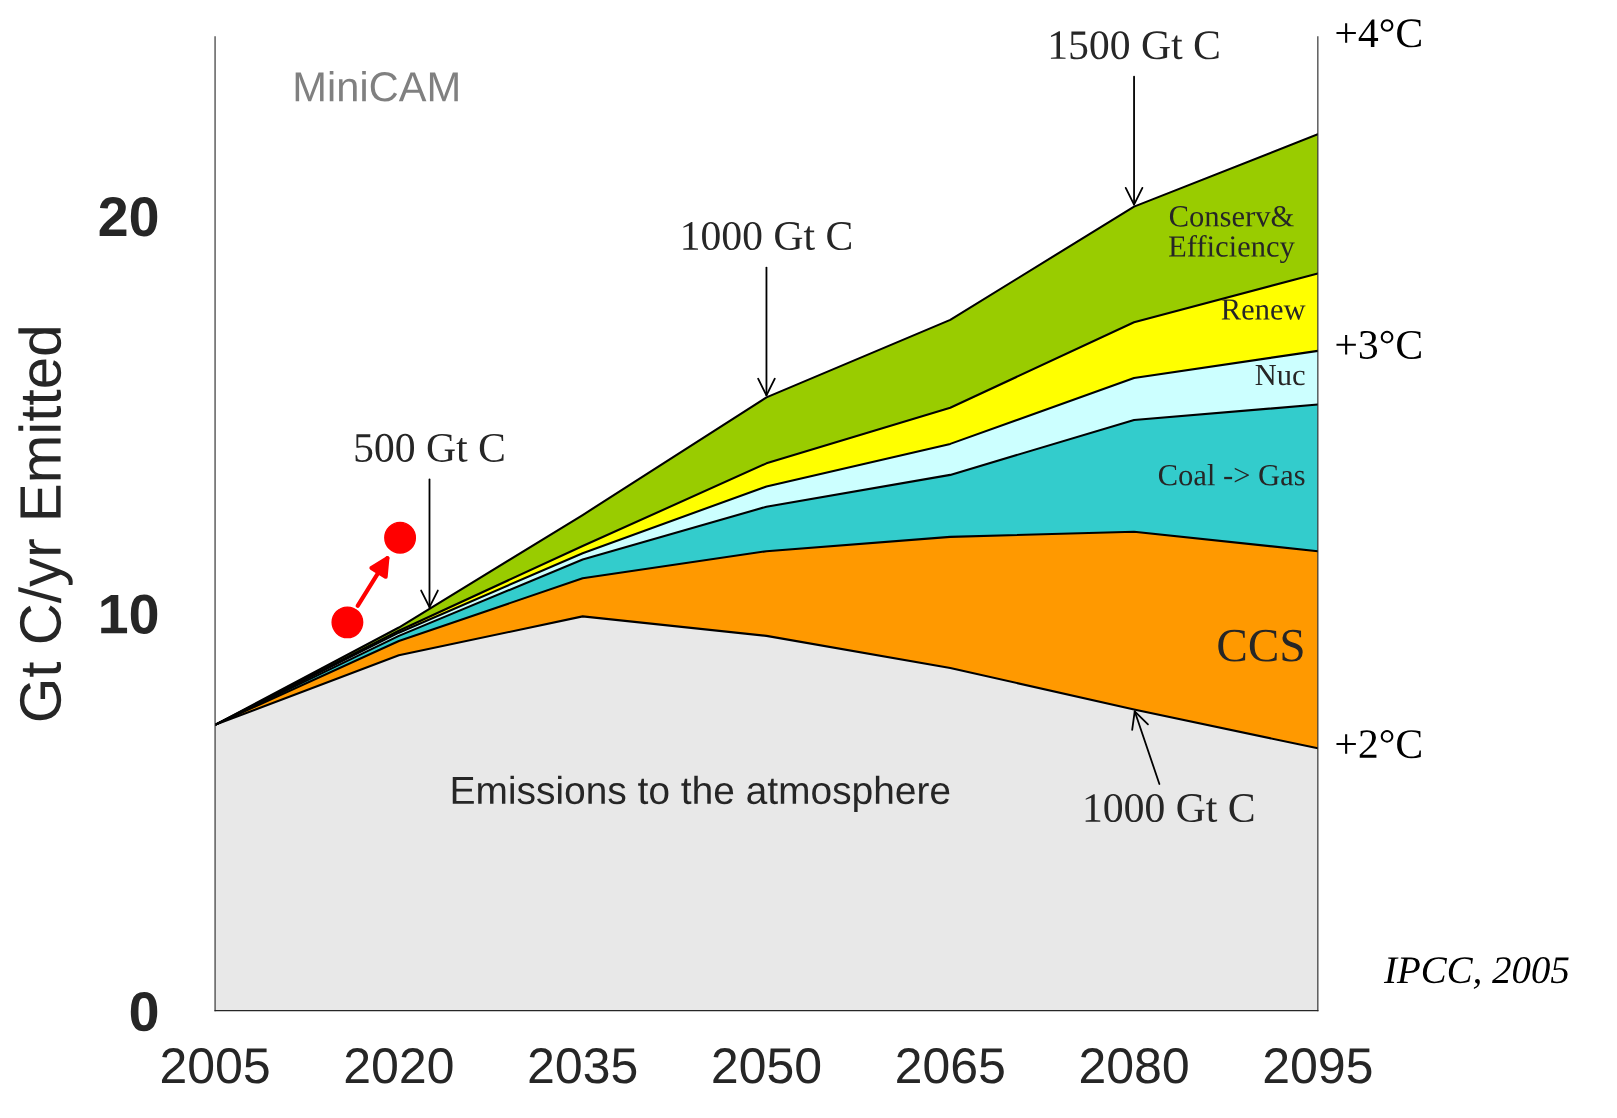 This screenshot has height=1118, width=1617. What do you see at coordinates (1231, 475) in the screenshot?
I see `series-label: Coal -> Gas` at bounding box center [1231, 475].